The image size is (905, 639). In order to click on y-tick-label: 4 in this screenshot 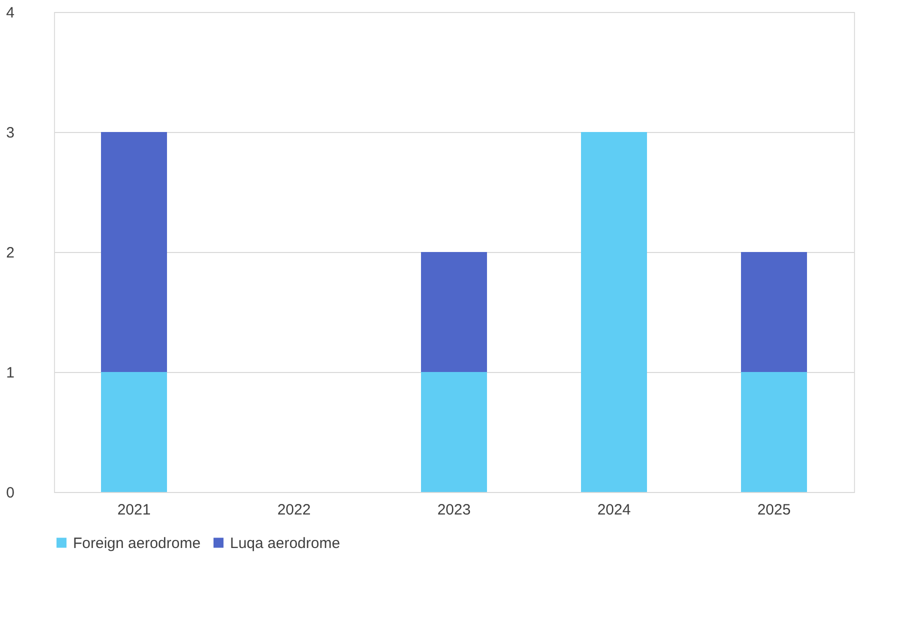, I will do `click(10, 13)`.